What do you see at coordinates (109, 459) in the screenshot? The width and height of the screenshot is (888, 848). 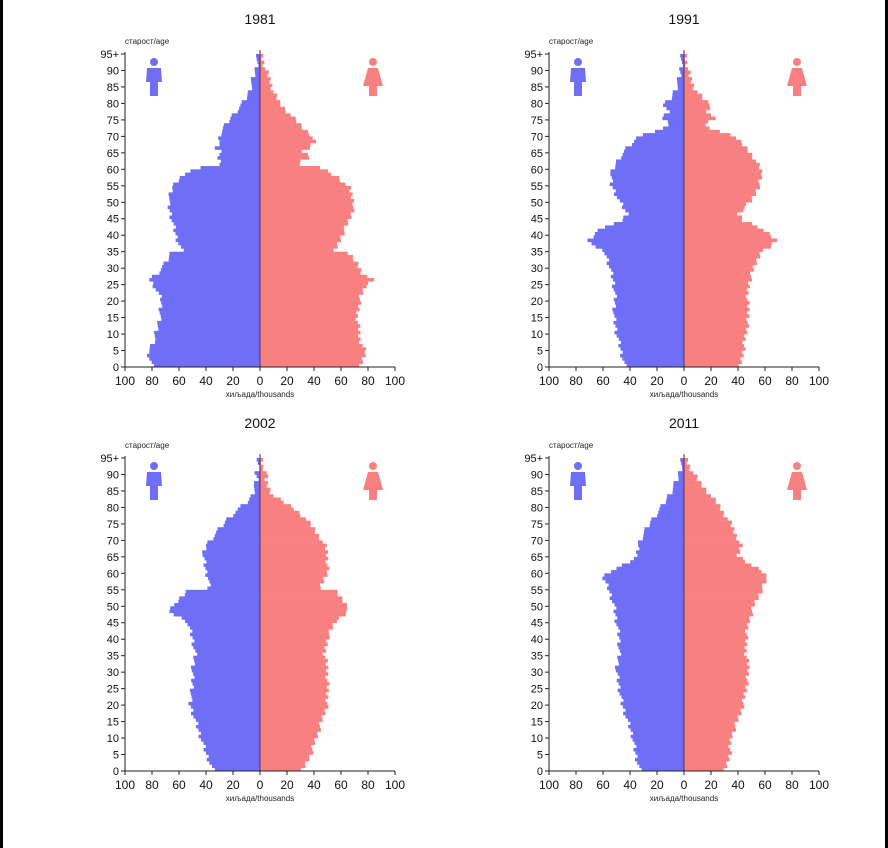 I see `y-tick-label: 95+` at bounding box center [109, 459].